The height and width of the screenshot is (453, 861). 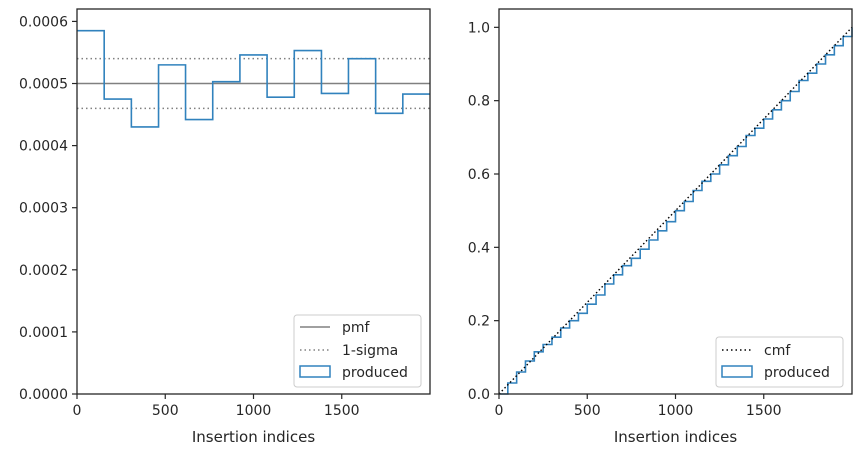 What do you see at coordinates (737, 371) in the screenshot?
I see `legend-produced-swatch-right` at bounding box center [737, 371].